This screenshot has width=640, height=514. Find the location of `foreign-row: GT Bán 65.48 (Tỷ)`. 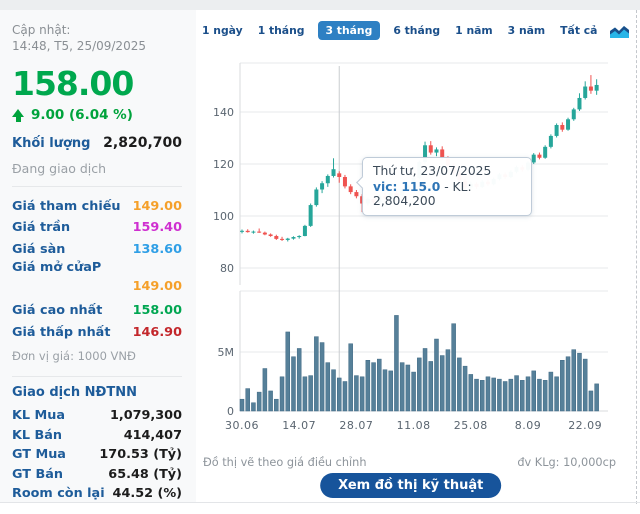

foreign-row: GT Bán 65.48 (Tỷ) is located at coordinates (97, 474).